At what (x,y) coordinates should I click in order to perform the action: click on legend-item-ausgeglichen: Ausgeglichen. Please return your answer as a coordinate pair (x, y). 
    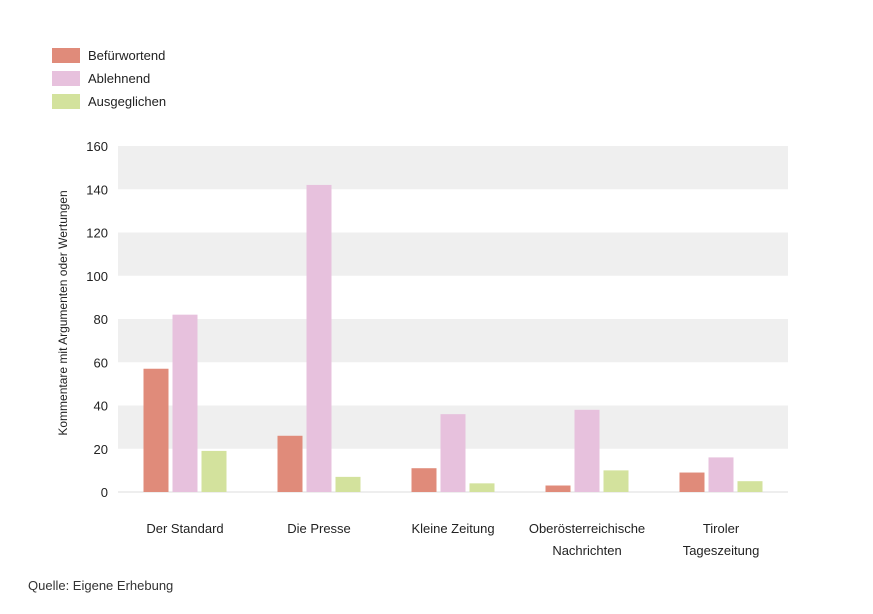
    Looking at the image, I should click on (109, 101).